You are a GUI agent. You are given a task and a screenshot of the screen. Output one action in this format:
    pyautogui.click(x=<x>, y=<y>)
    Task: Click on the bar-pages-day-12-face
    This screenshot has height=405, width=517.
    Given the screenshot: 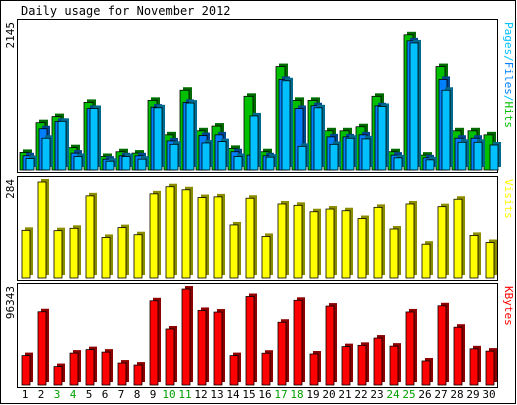 What is the action you would take?
    pyautogui.click(x=206, y=156)
    